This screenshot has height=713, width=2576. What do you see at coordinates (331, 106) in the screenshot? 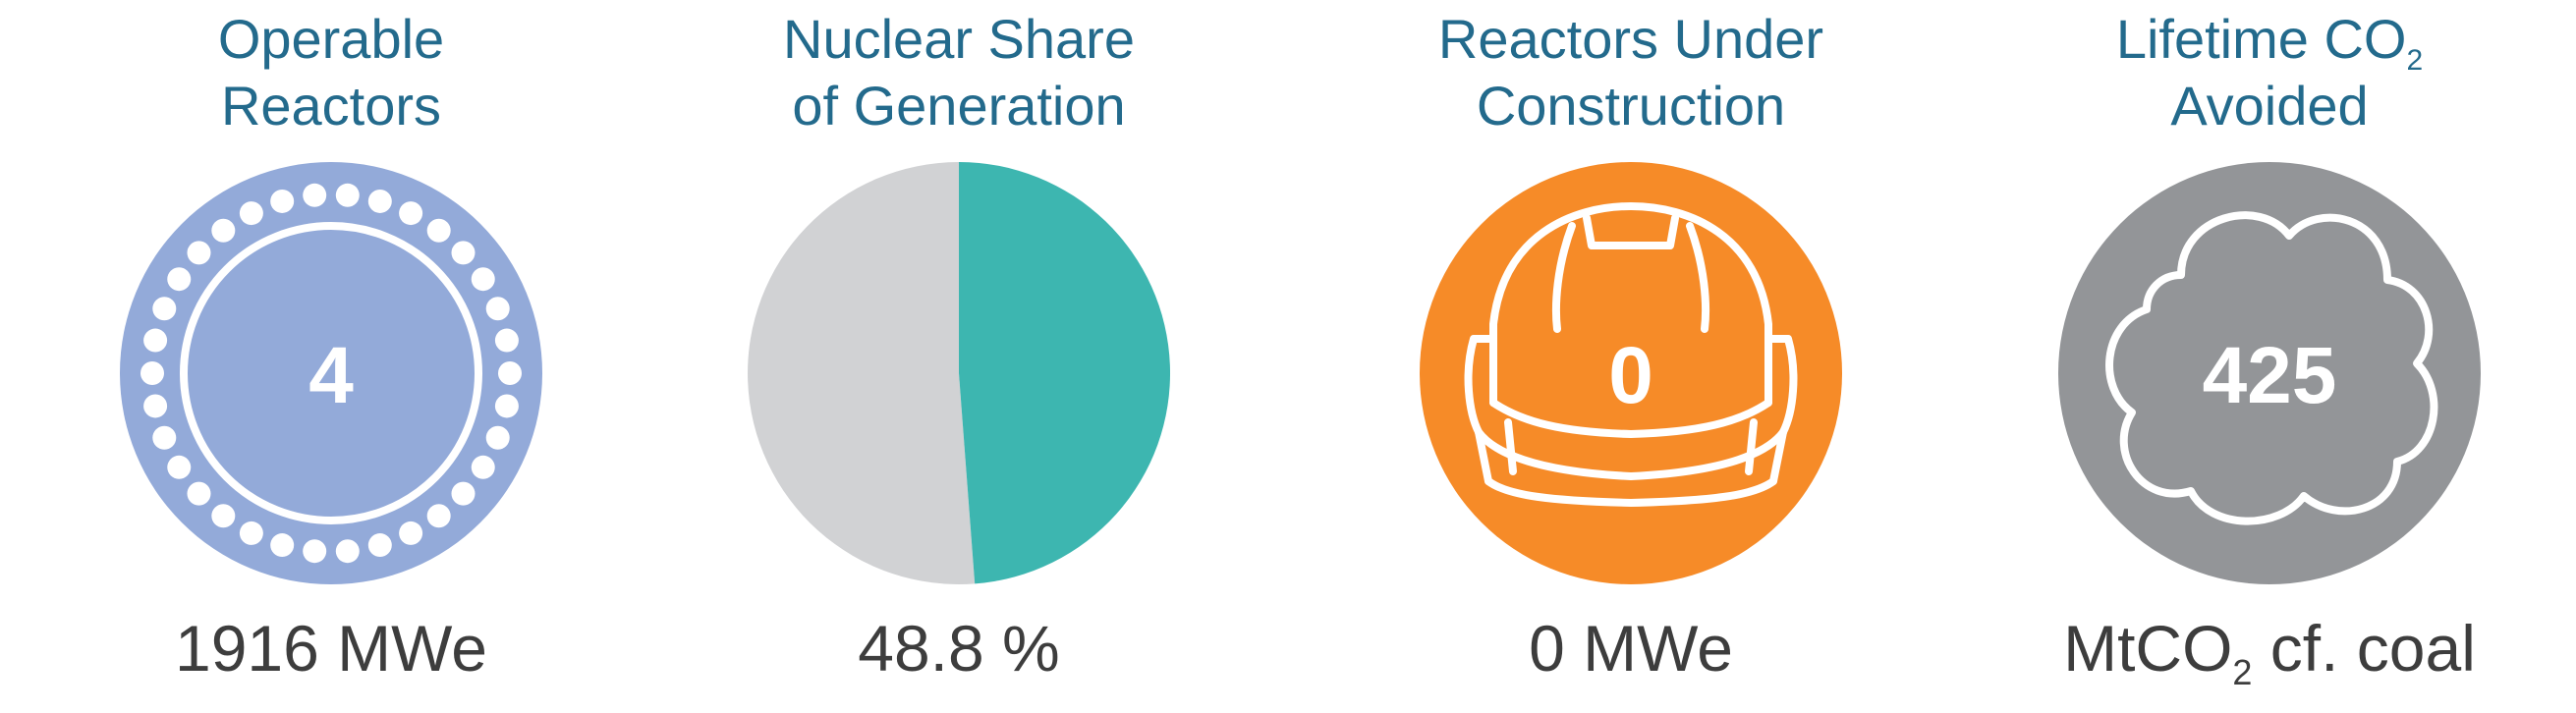
I see `operable-reactors-title-line2: Reactors` at bounding box center [331, 106].